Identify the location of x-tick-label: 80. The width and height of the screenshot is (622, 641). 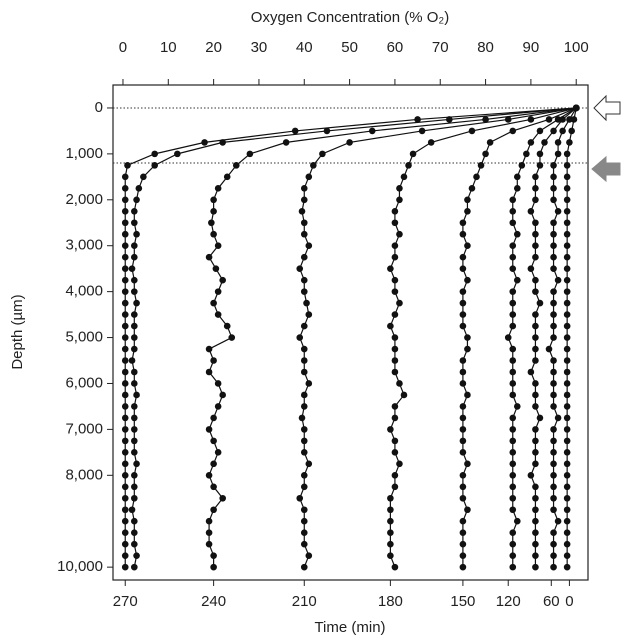
(485, 47).